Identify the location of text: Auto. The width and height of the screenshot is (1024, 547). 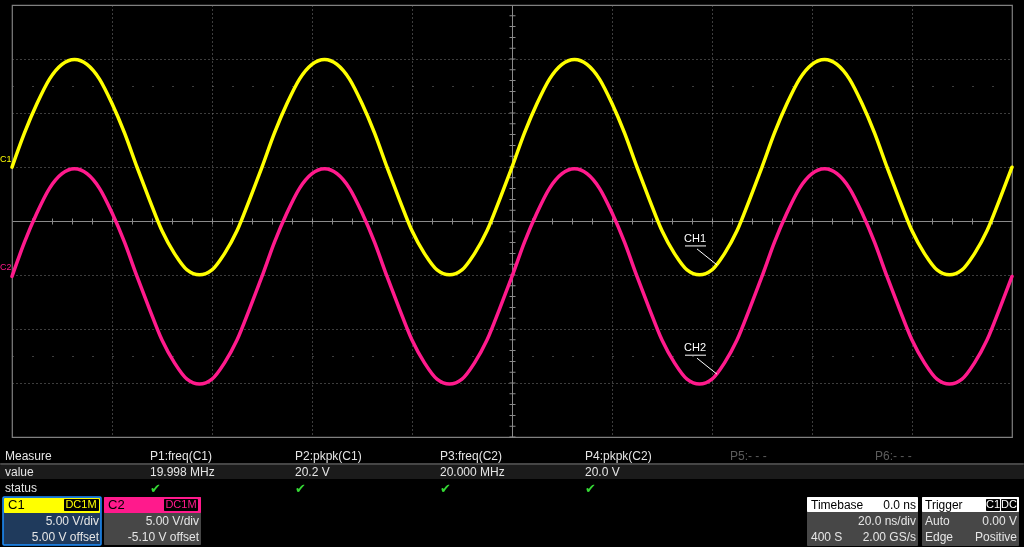
(938, 521).